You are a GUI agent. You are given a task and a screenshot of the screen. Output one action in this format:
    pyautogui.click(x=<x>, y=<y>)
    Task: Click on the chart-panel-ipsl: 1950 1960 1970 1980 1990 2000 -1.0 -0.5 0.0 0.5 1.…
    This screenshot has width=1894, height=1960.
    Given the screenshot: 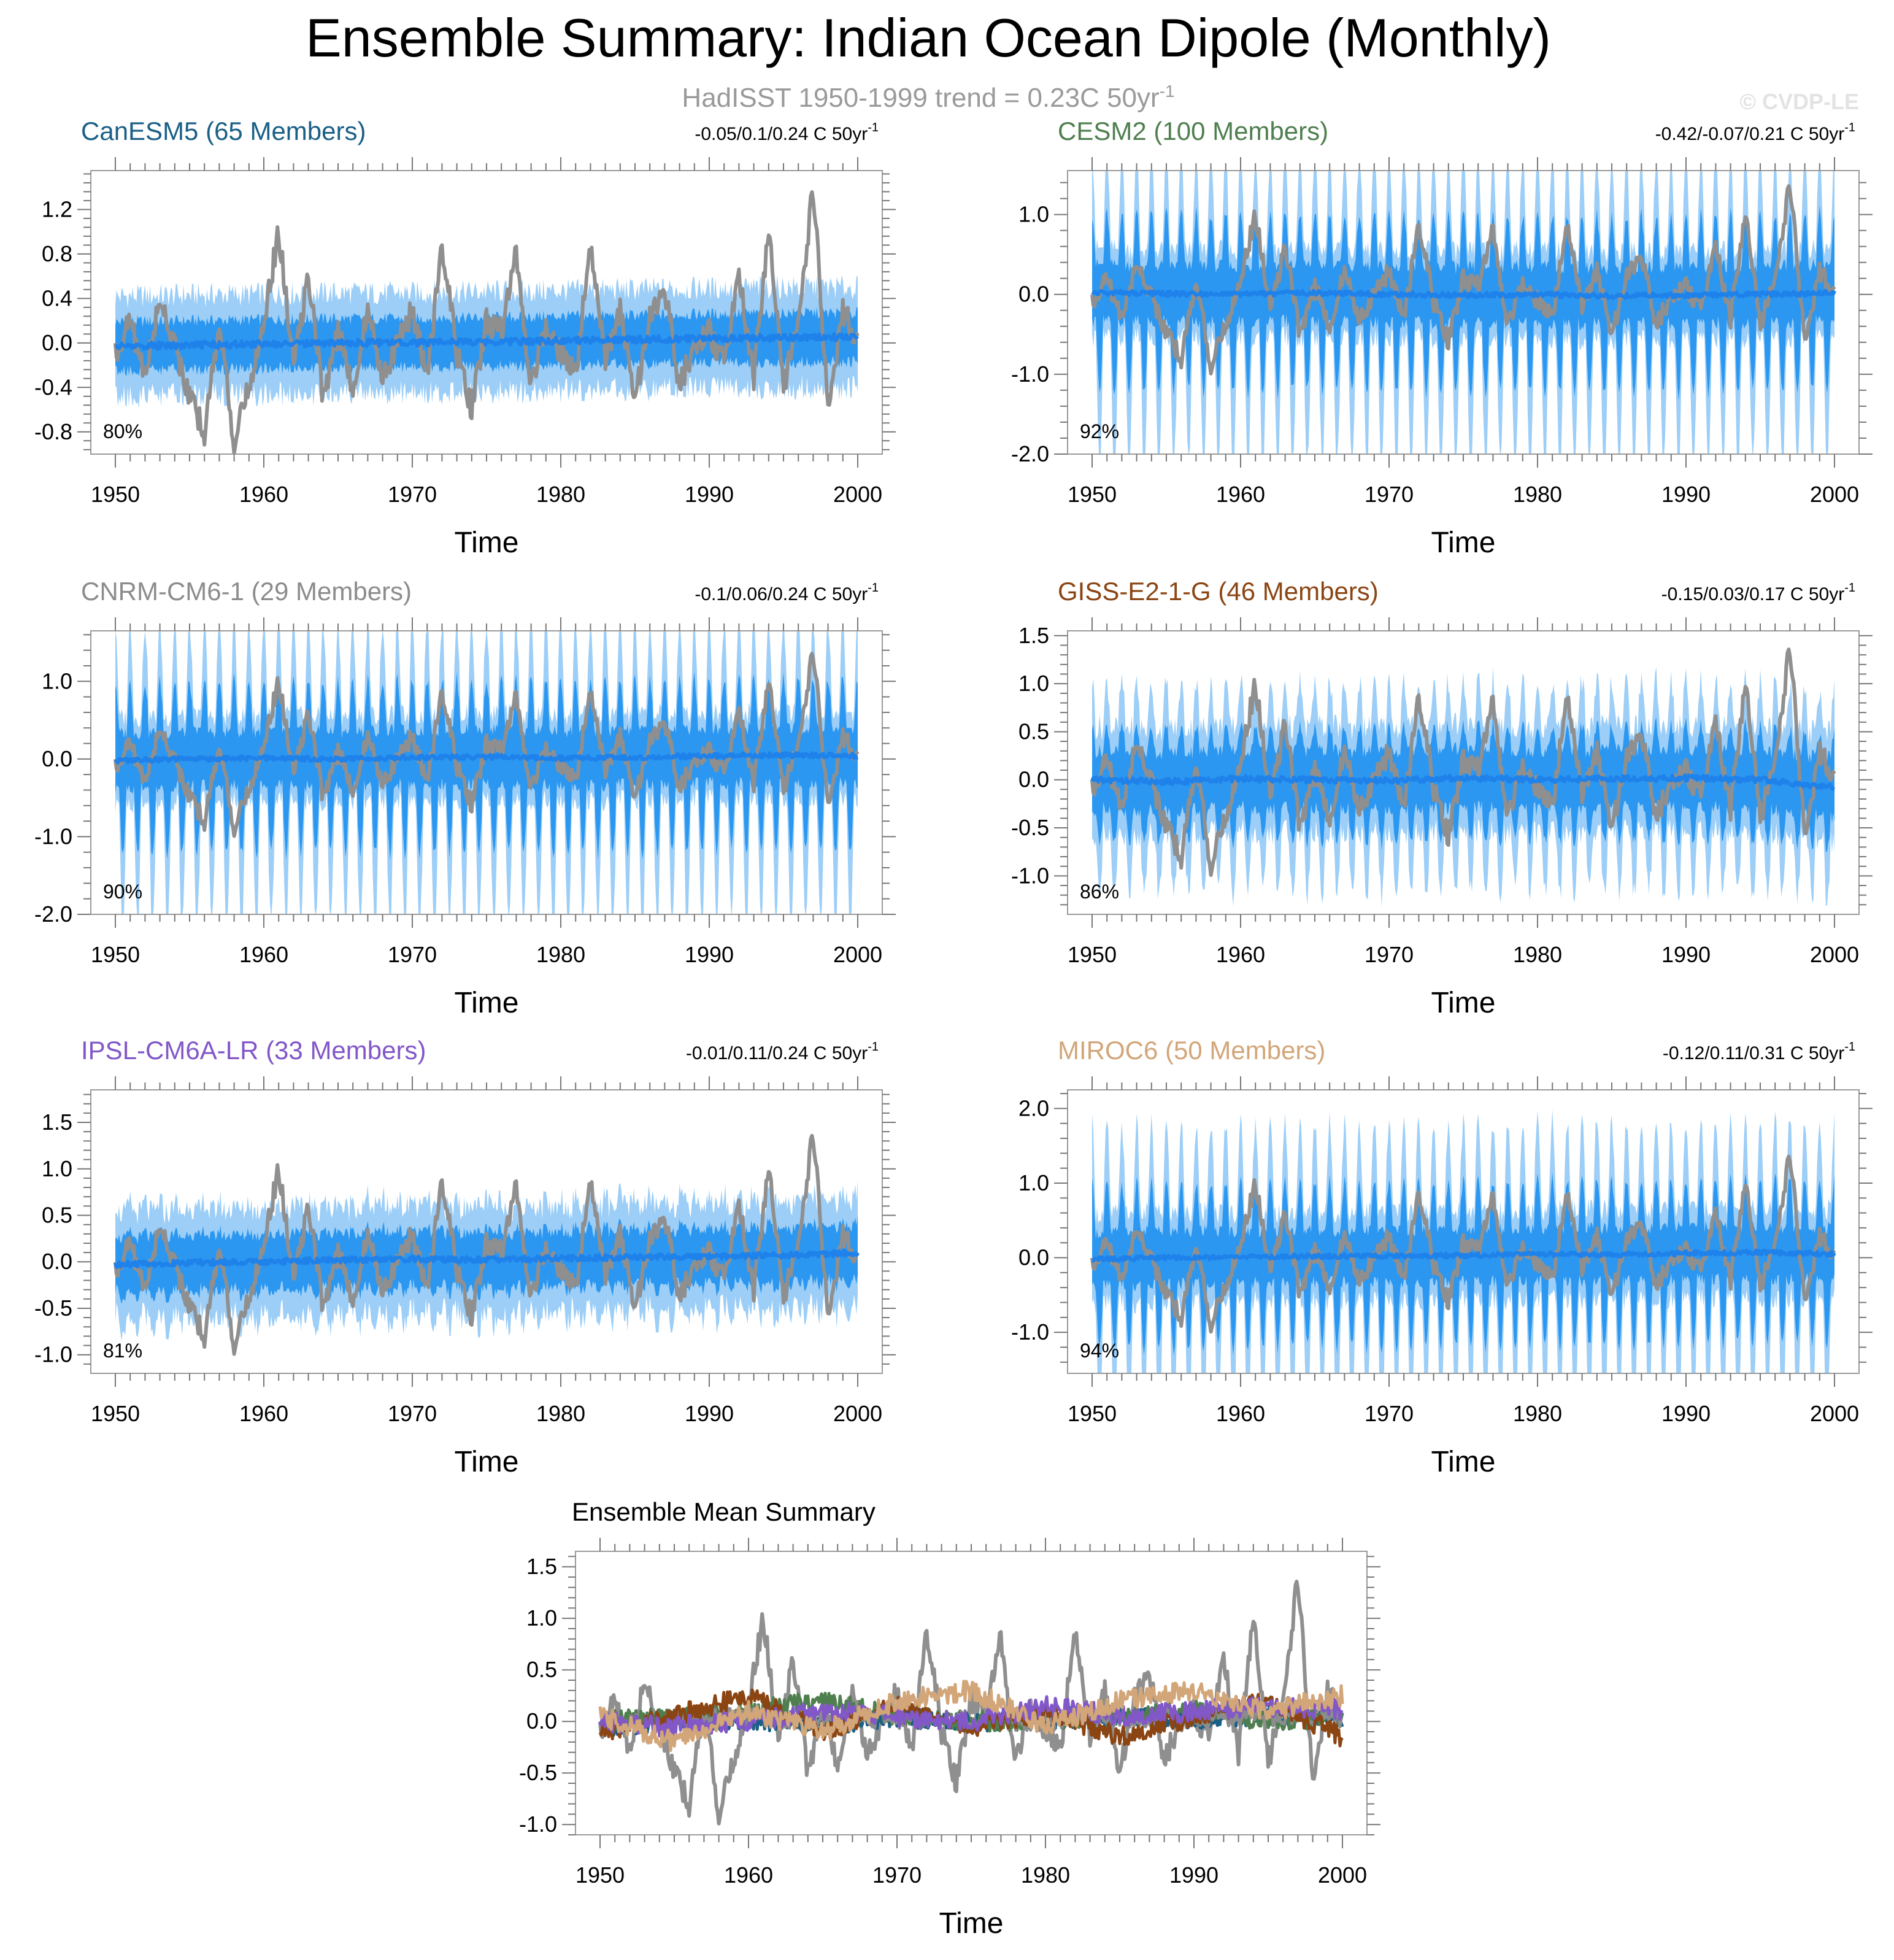 What is the action you would take?
    pyautogui.click(x=465, y=1257)
    